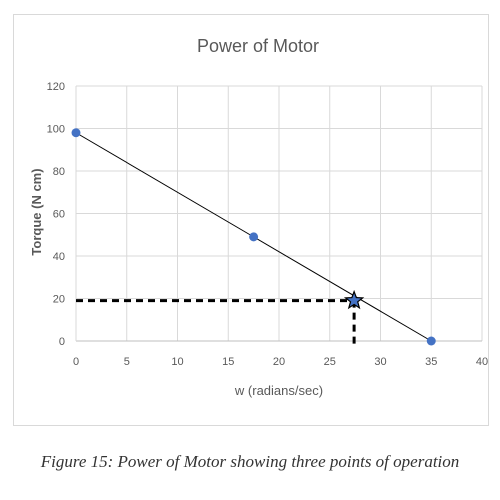  What do you see at coordinates (76, 362) in the screenshot?
I see `x-tick-label: 0` at bounding box center [76, 362].